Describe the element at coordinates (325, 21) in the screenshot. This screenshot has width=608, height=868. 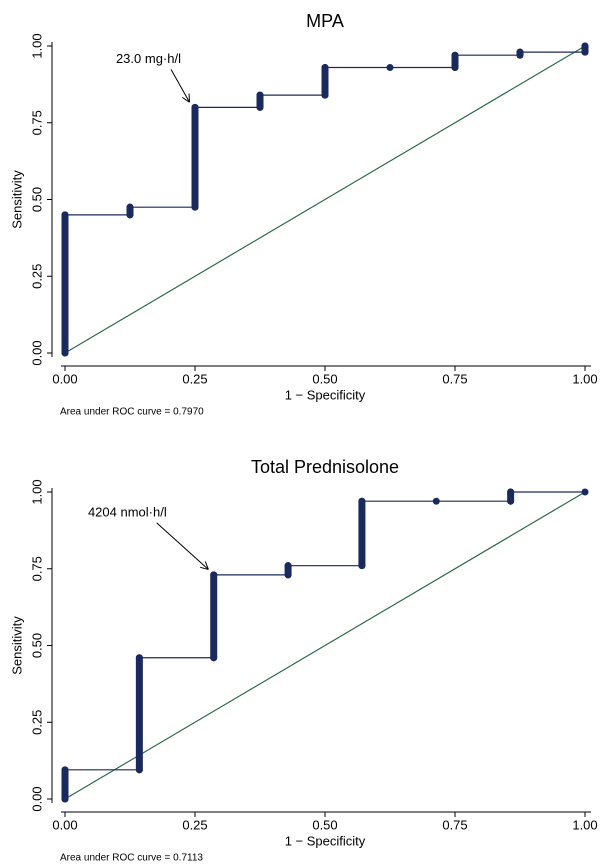
I see `chart-title: MPA` at that location.